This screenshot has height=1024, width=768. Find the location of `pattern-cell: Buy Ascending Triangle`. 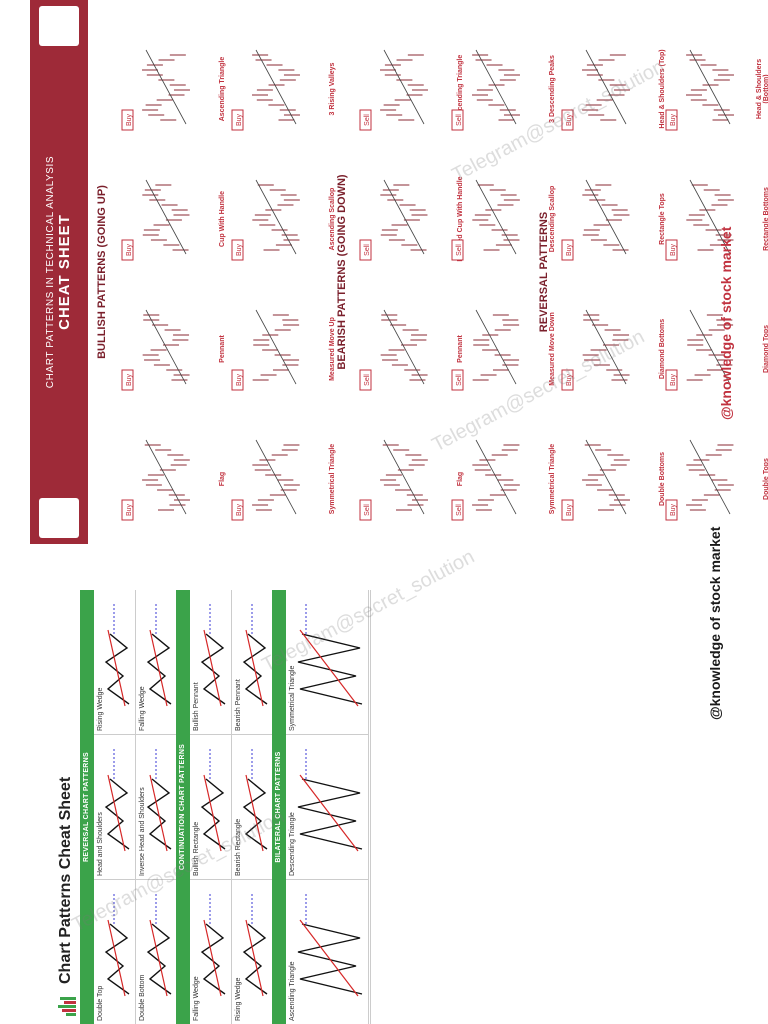

pattern-cell: Buy Ascending Triangle is located at coordinates (171, 89).